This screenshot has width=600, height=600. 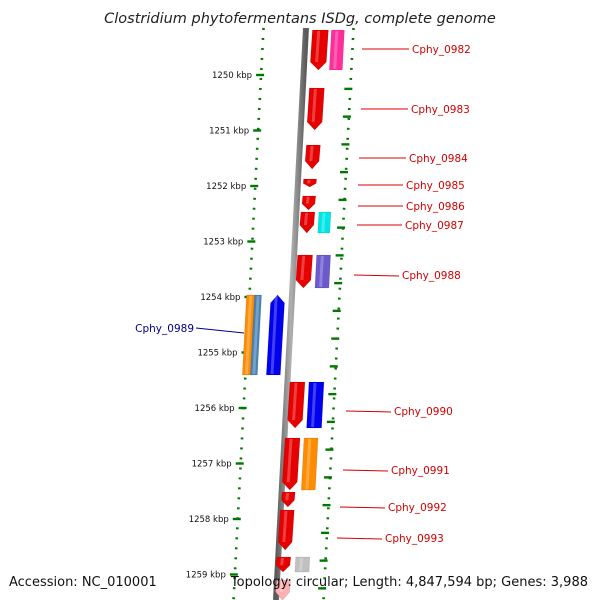 I want to click on gene-label-cphy-0989: Cphy_0989, so click(x=164, y=329).